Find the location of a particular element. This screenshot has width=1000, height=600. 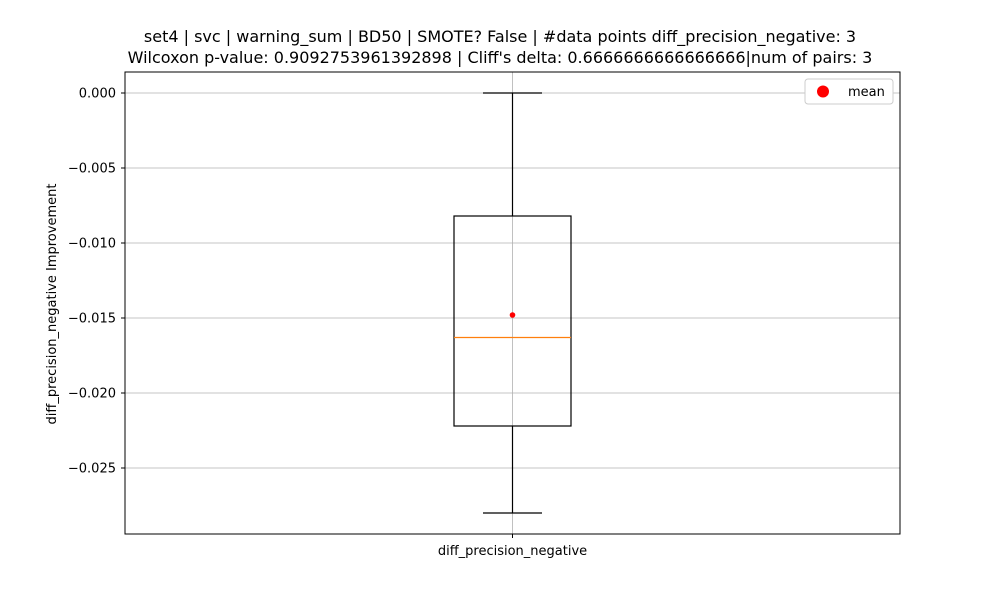

legend-frame is located at coordinates (849, 91).